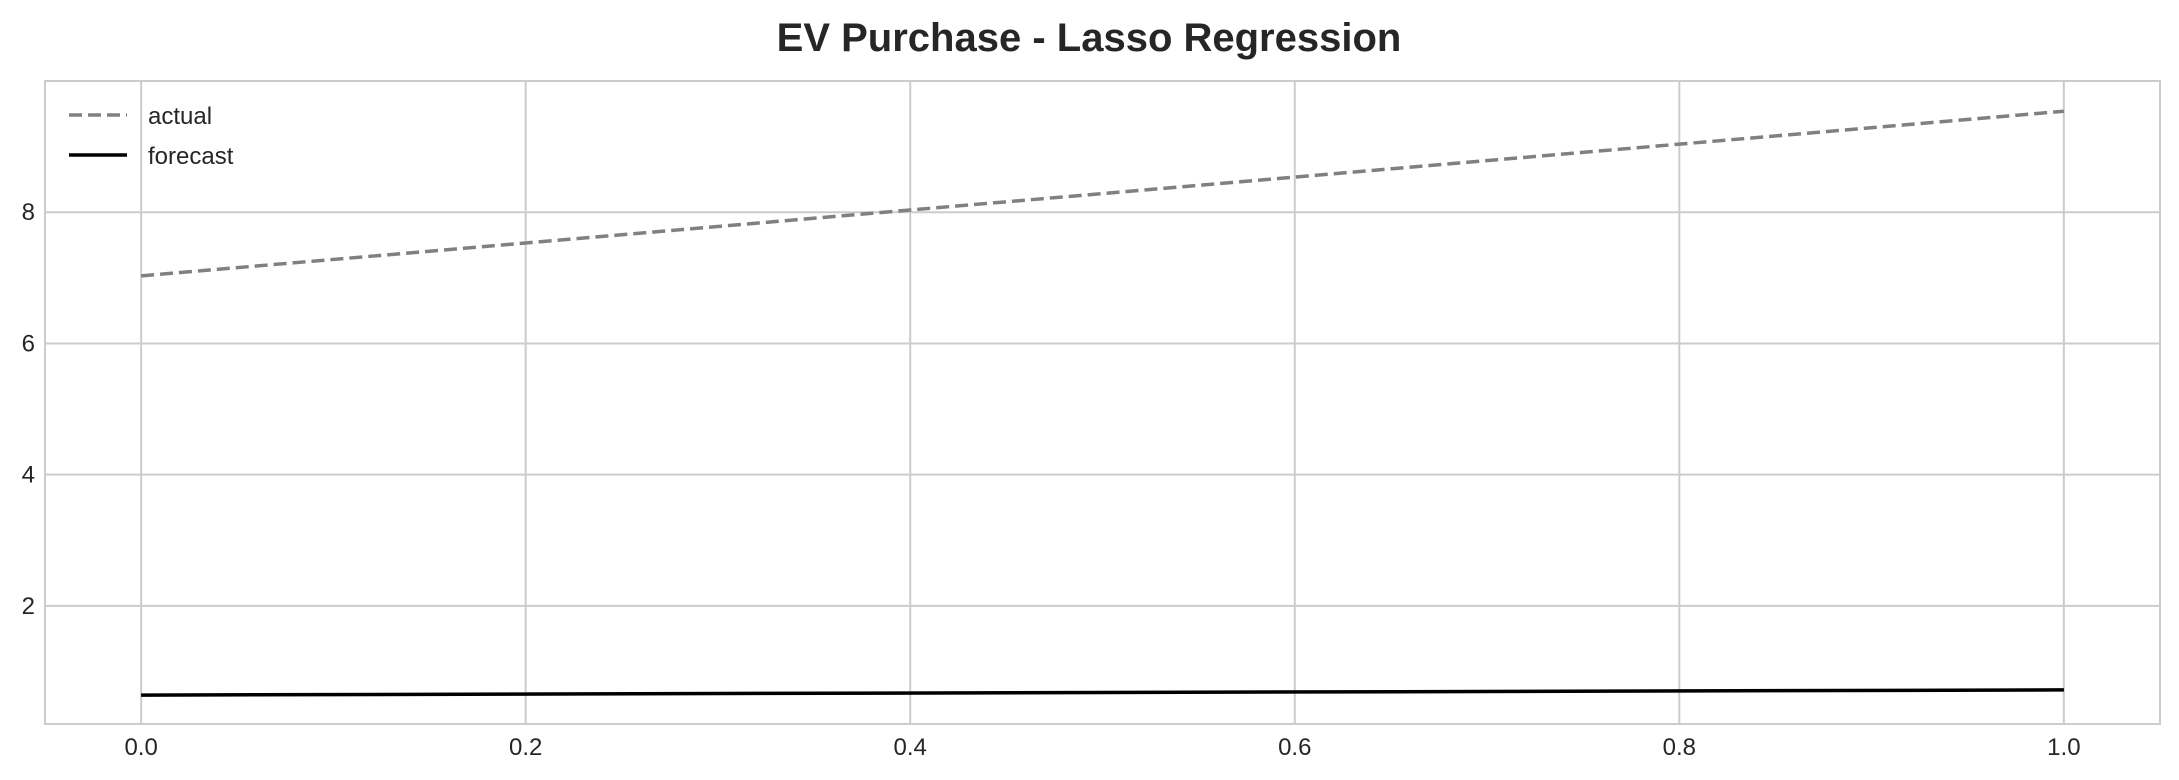 This screenshot has width=2179, height=780. I want to click on legend-label-forecast: forecast, so click(191, 156).